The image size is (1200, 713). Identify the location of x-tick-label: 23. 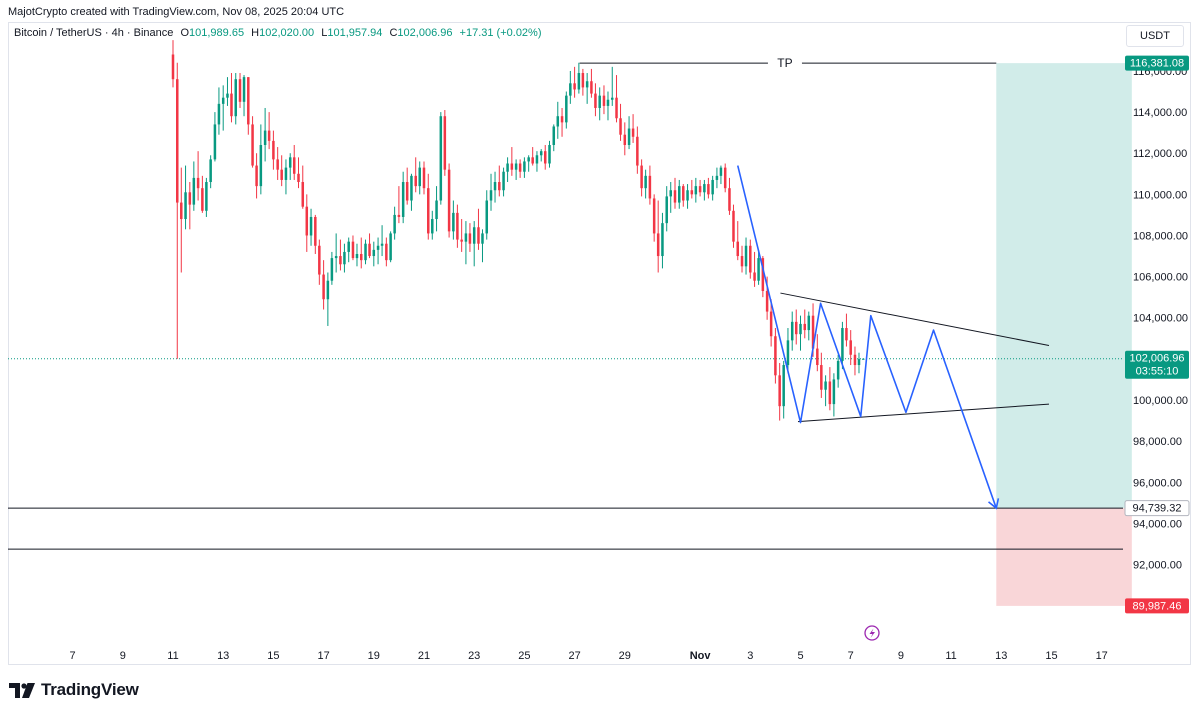
(474, 656).